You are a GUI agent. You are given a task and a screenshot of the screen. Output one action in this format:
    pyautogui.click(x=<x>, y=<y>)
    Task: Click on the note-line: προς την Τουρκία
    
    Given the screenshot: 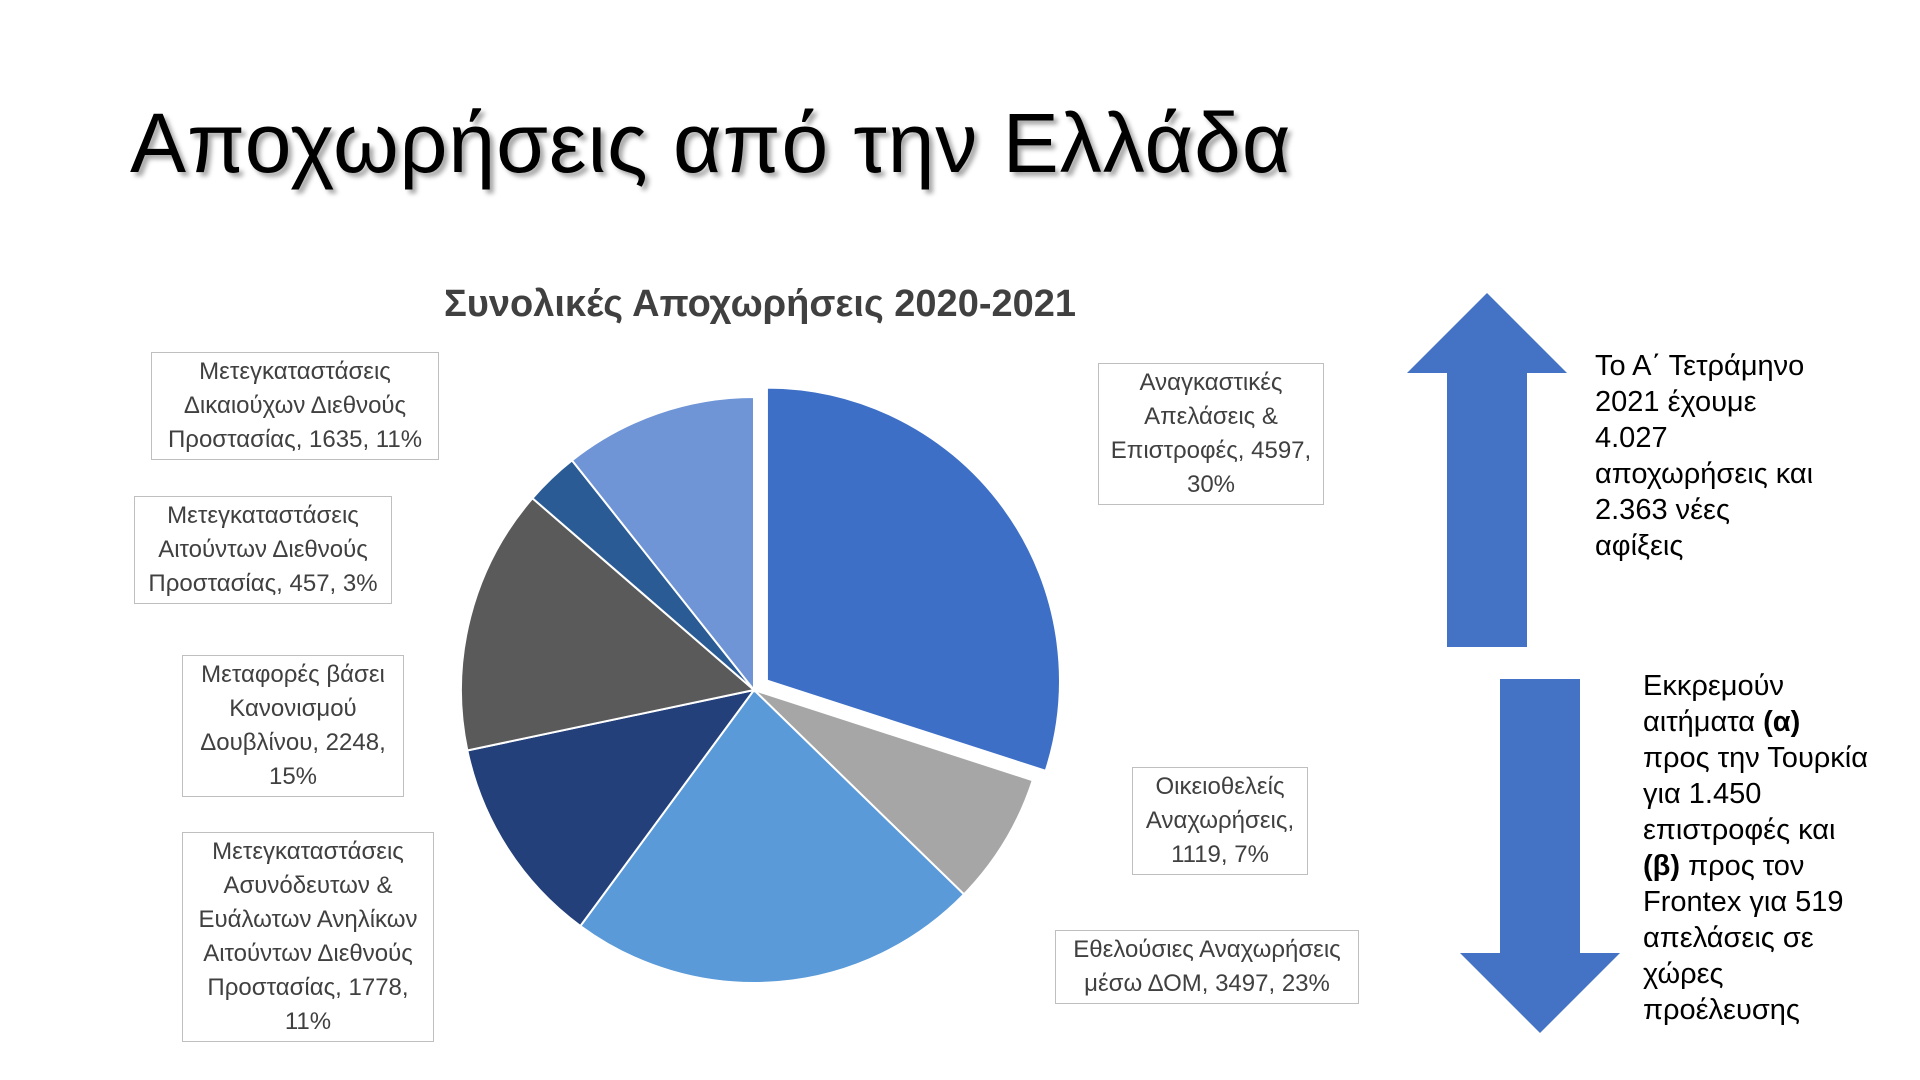 What is the action you would take?
    pyautogui.click(x=1756, y=758)
    